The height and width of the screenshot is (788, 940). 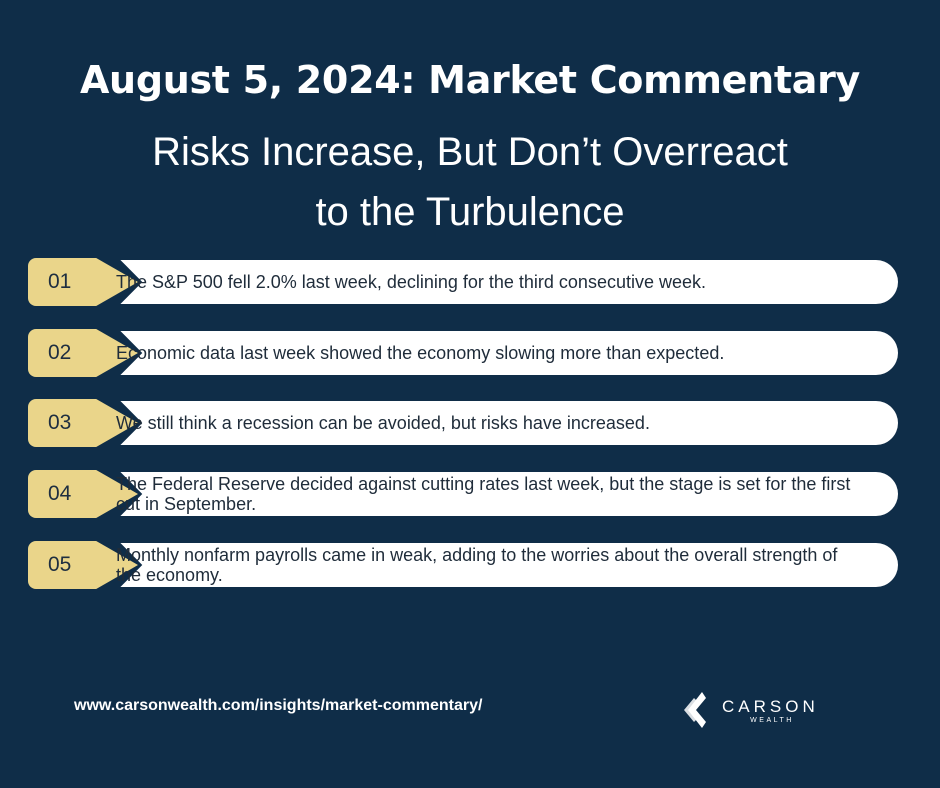 What do you see at coordinates (60, 564) in the screenshot?
I see `item-number: 05` at bounding box center [60, 564].